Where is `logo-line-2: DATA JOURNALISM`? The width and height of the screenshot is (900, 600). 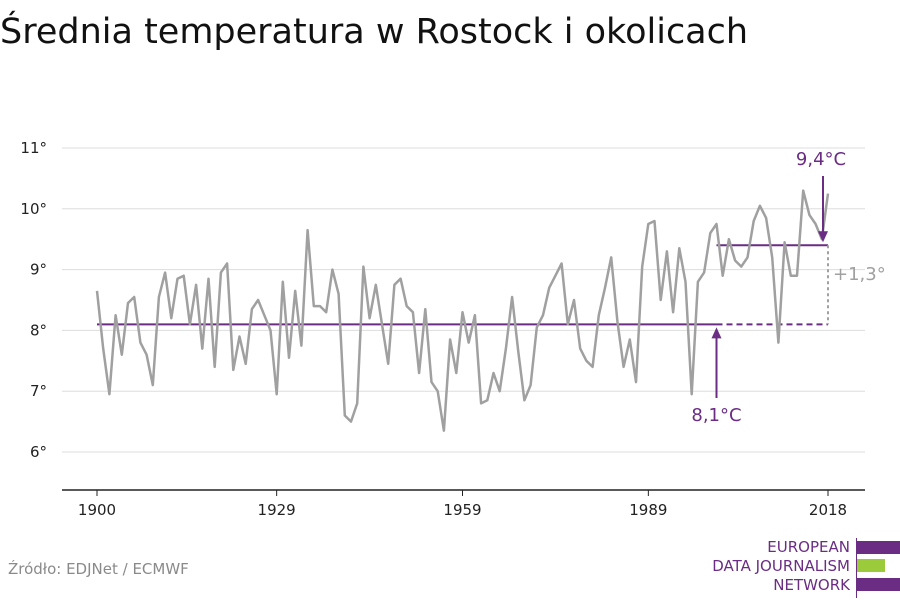 logo-line-2: DATA JOURNALISM is located at coordinates (781, 566).